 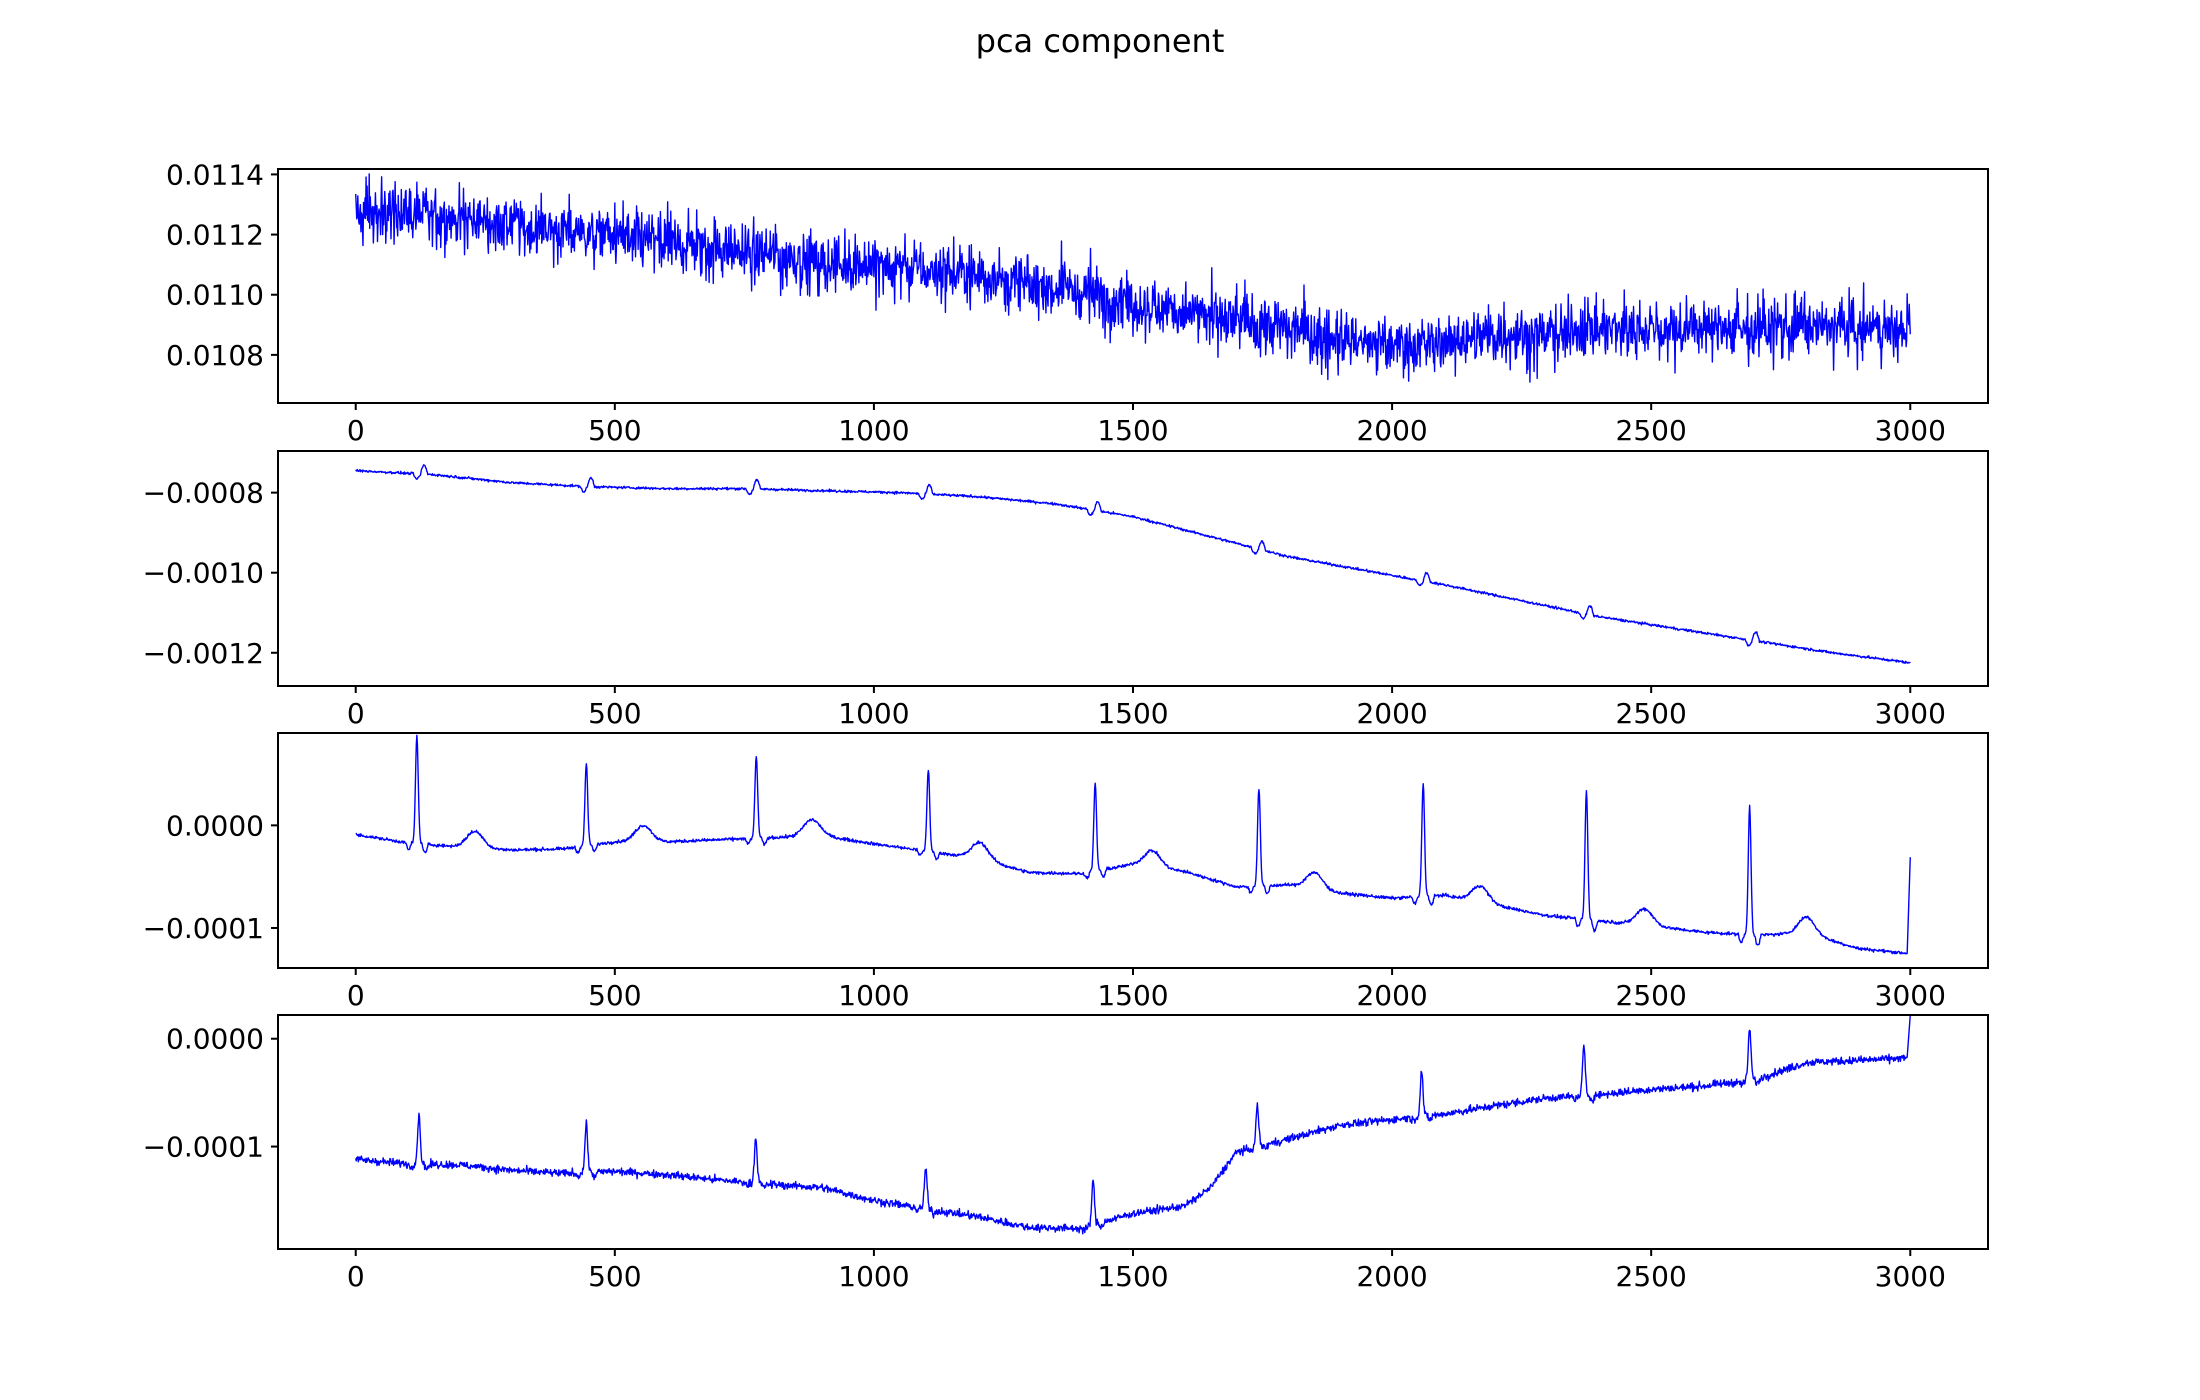 What do you see at coordinates (215, 295) in the screenshot?
I see `y-tick-label: 0.0110` at bounding box center [215, 295].